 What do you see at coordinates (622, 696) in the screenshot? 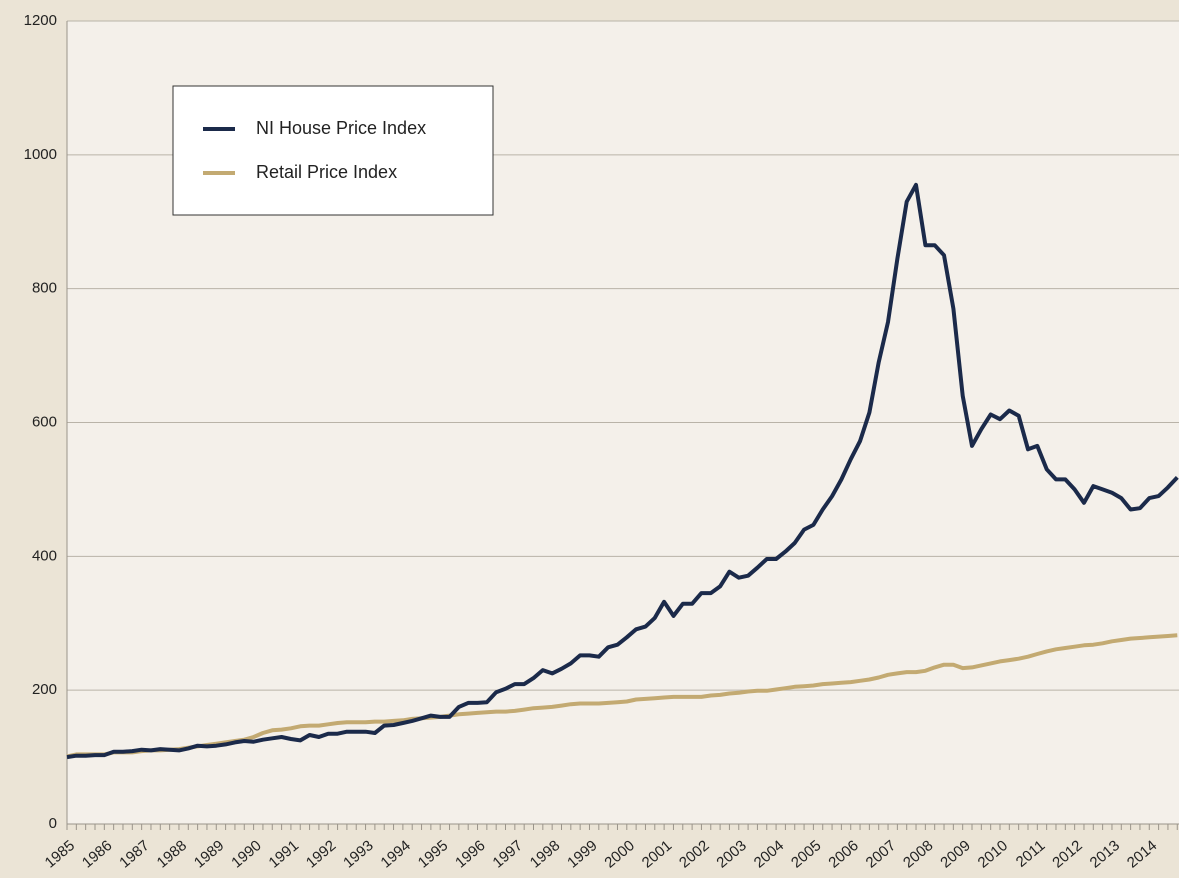
I see `series-line` at bounding box center [622, 696].